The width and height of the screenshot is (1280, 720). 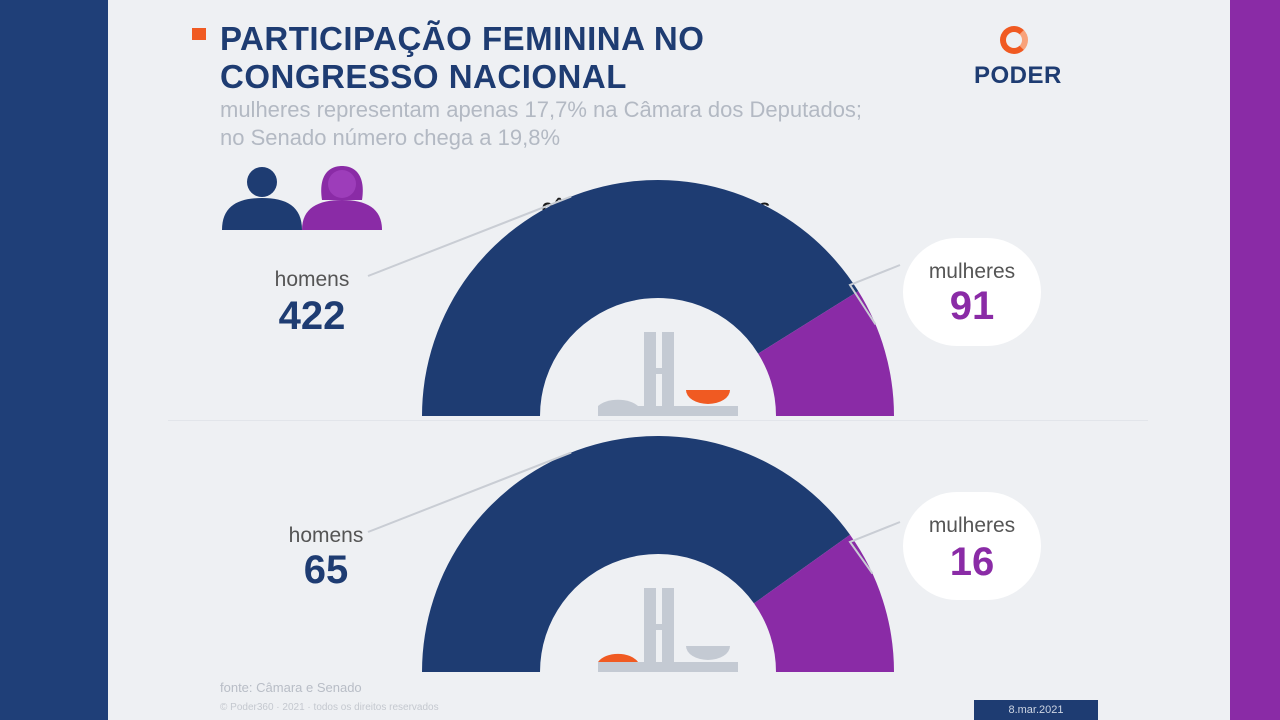 I want to click on women-bubble-camara, so click(x=972, y=292).